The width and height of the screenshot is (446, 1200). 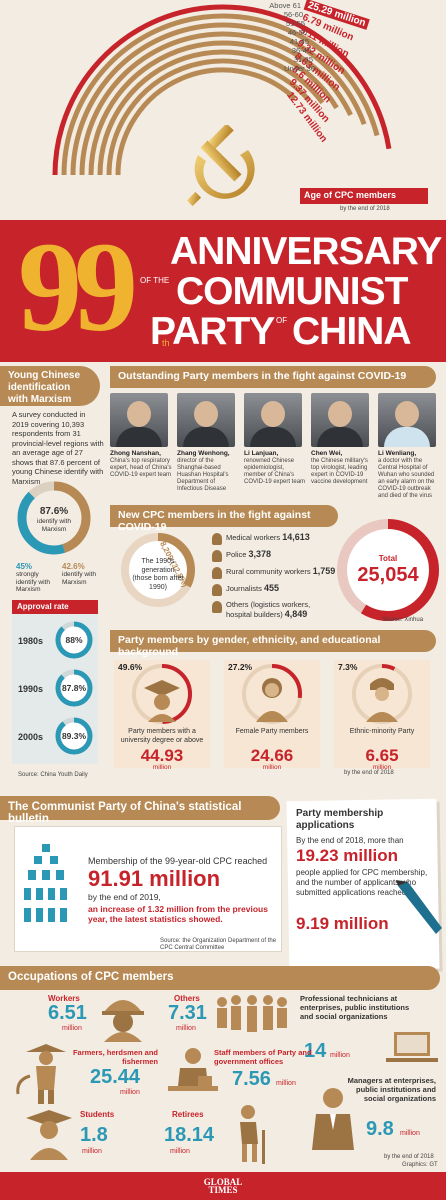 What do you see at coordinates (79, 578) in the screenshot?
I see `marxism-identify-label: identify with Marxism` at bounding box center [79, 578].